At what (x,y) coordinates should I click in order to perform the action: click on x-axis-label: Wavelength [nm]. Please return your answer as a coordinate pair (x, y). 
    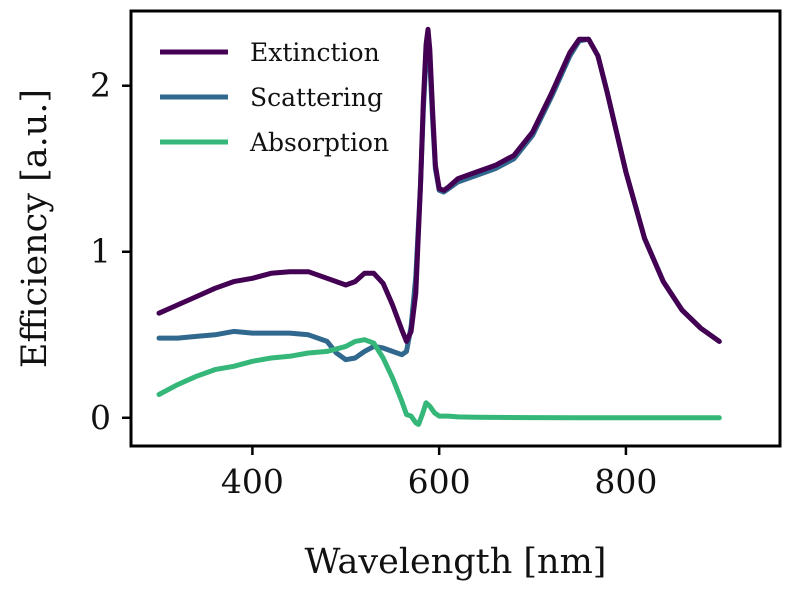
    Looking at the image, I should click on (456, 562).